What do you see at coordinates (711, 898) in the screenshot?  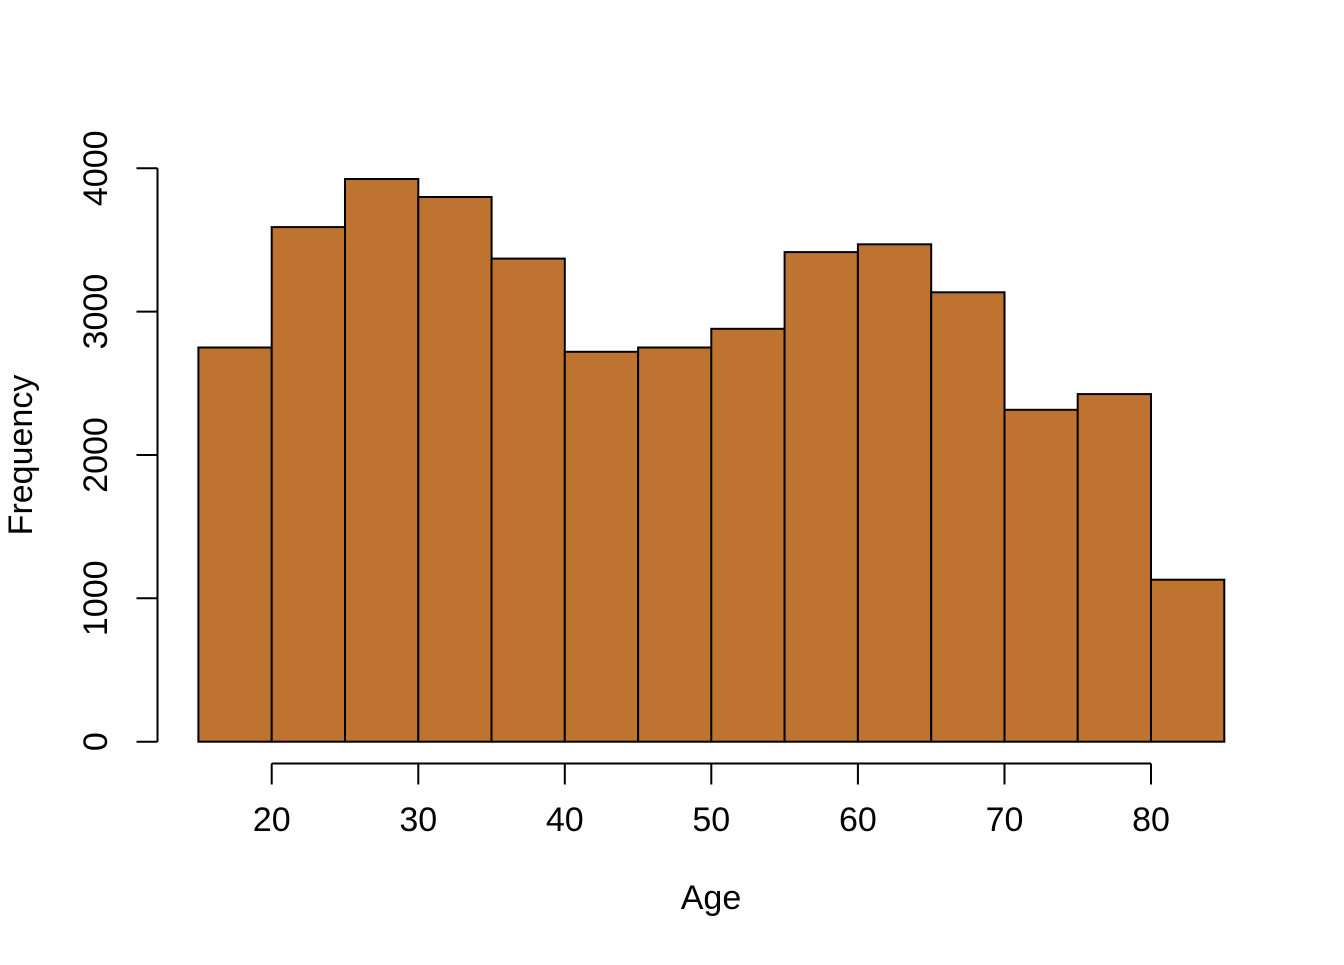 I see `x-axis-title: Age` at bounding box center [711, 898].